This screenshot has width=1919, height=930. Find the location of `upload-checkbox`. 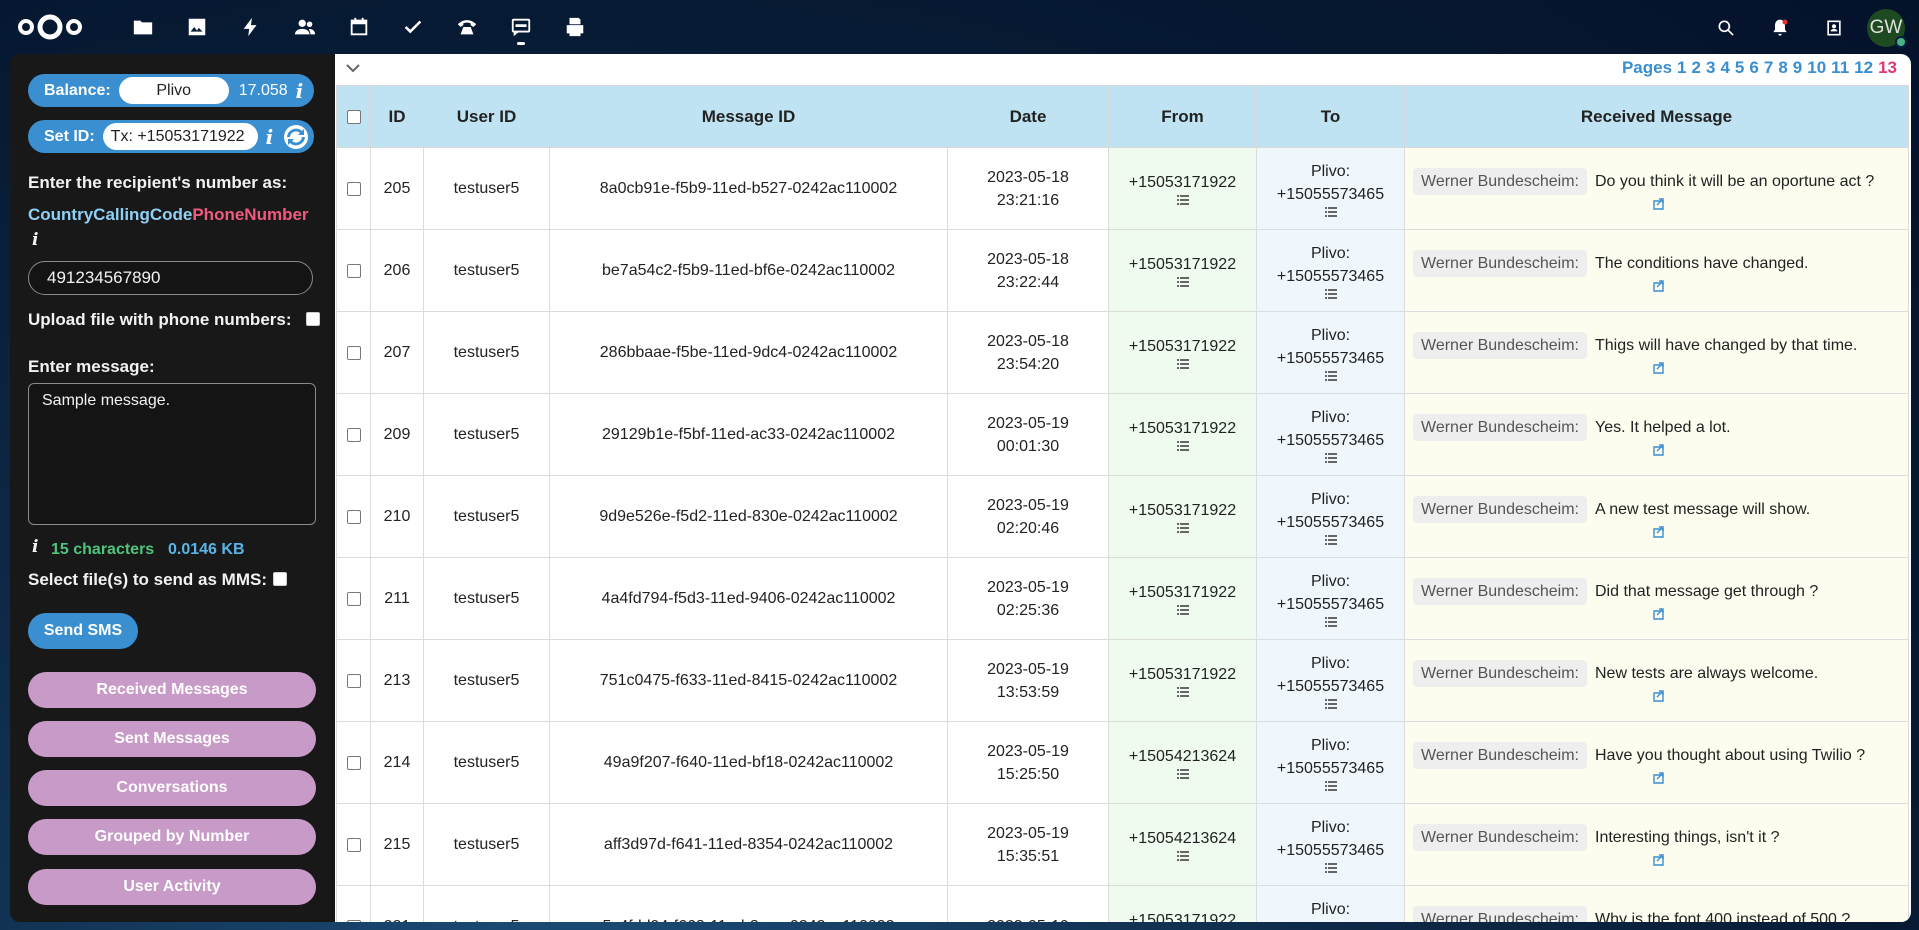

upload-checkbox is located at coordinates (313, 319).